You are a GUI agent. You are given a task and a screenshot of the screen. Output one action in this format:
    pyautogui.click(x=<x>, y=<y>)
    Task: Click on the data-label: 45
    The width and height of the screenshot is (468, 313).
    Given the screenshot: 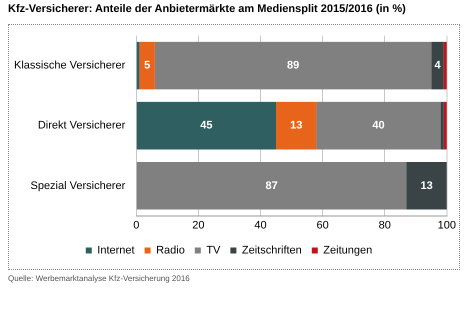 What is the action you would take?
    pyautogui.click(x=206, y=126)
    